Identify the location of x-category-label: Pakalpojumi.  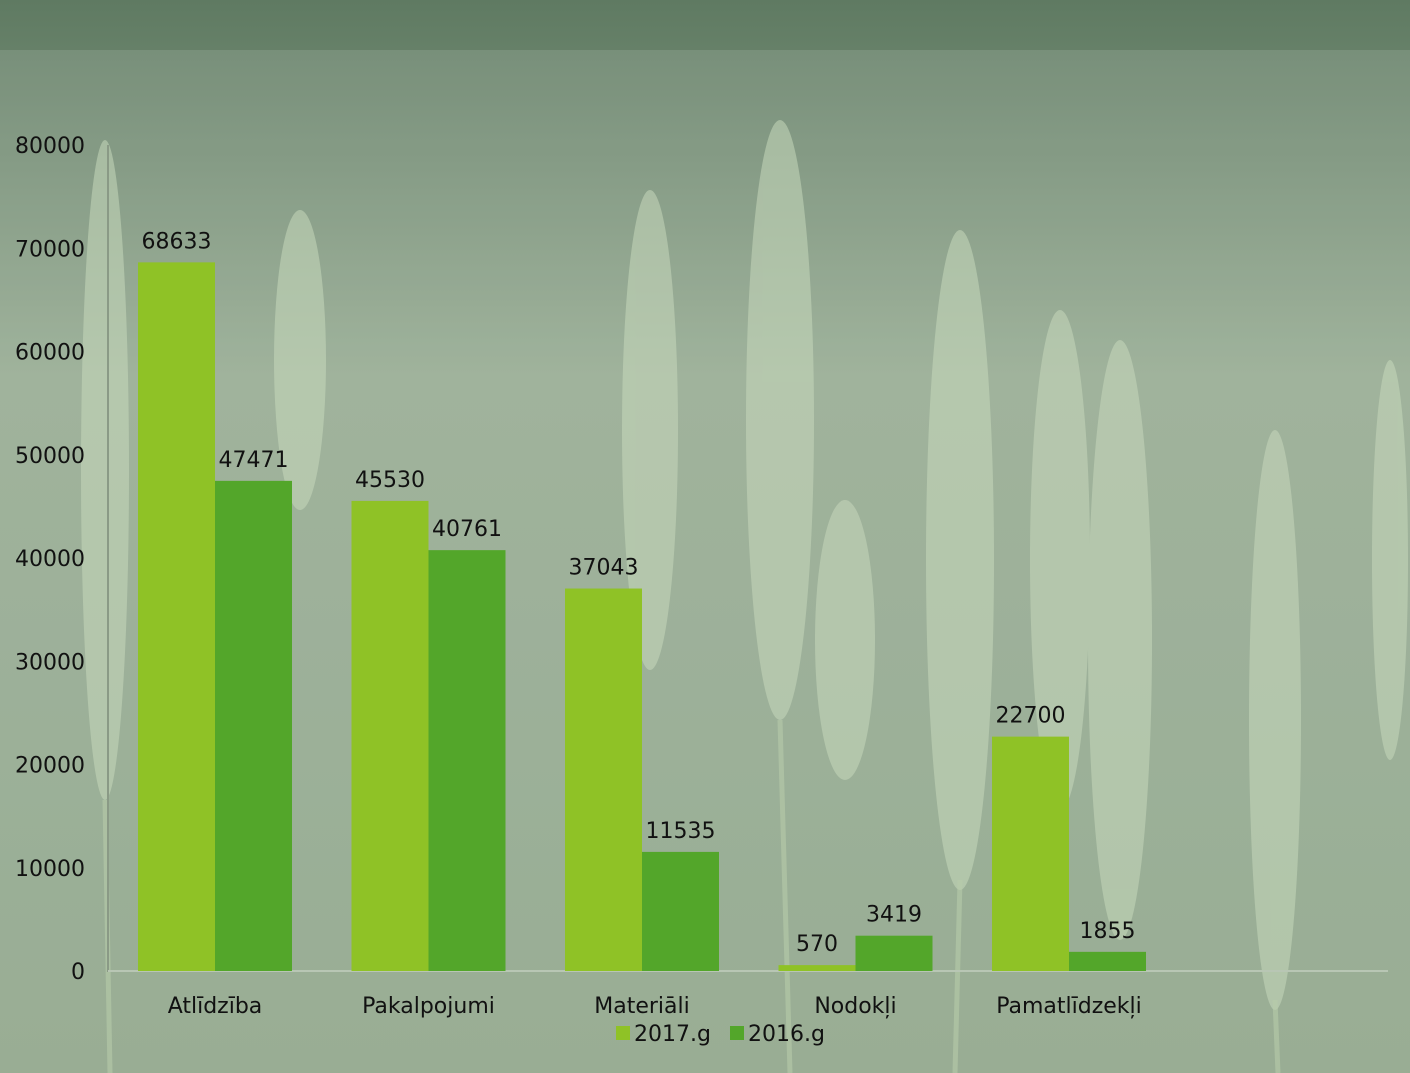
(428, 1006).